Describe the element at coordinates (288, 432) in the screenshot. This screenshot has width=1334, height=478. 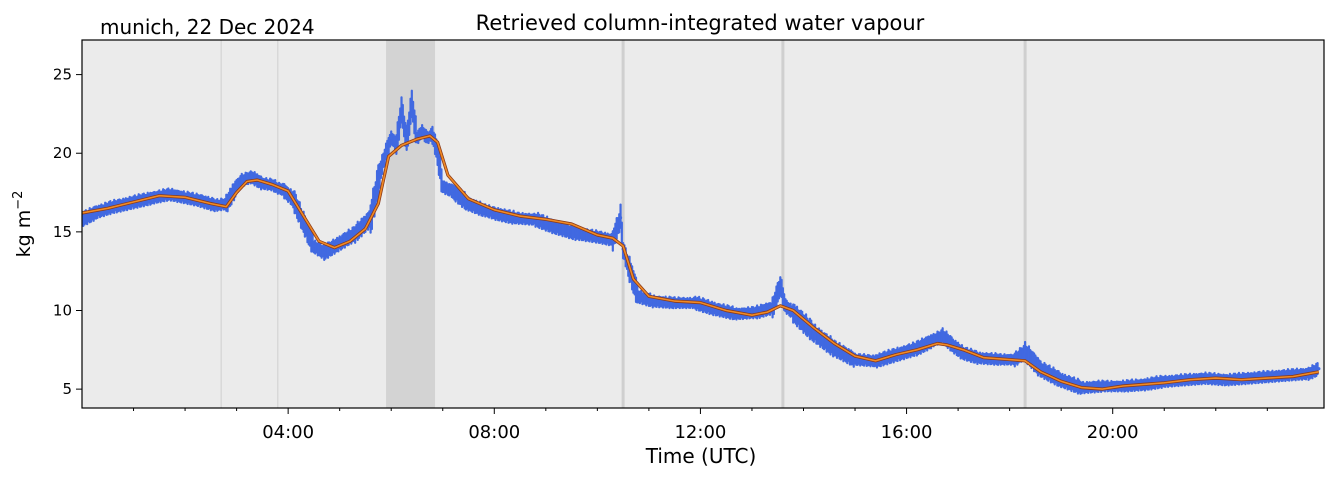
I see `x-tick-label: 04:00` at that location.